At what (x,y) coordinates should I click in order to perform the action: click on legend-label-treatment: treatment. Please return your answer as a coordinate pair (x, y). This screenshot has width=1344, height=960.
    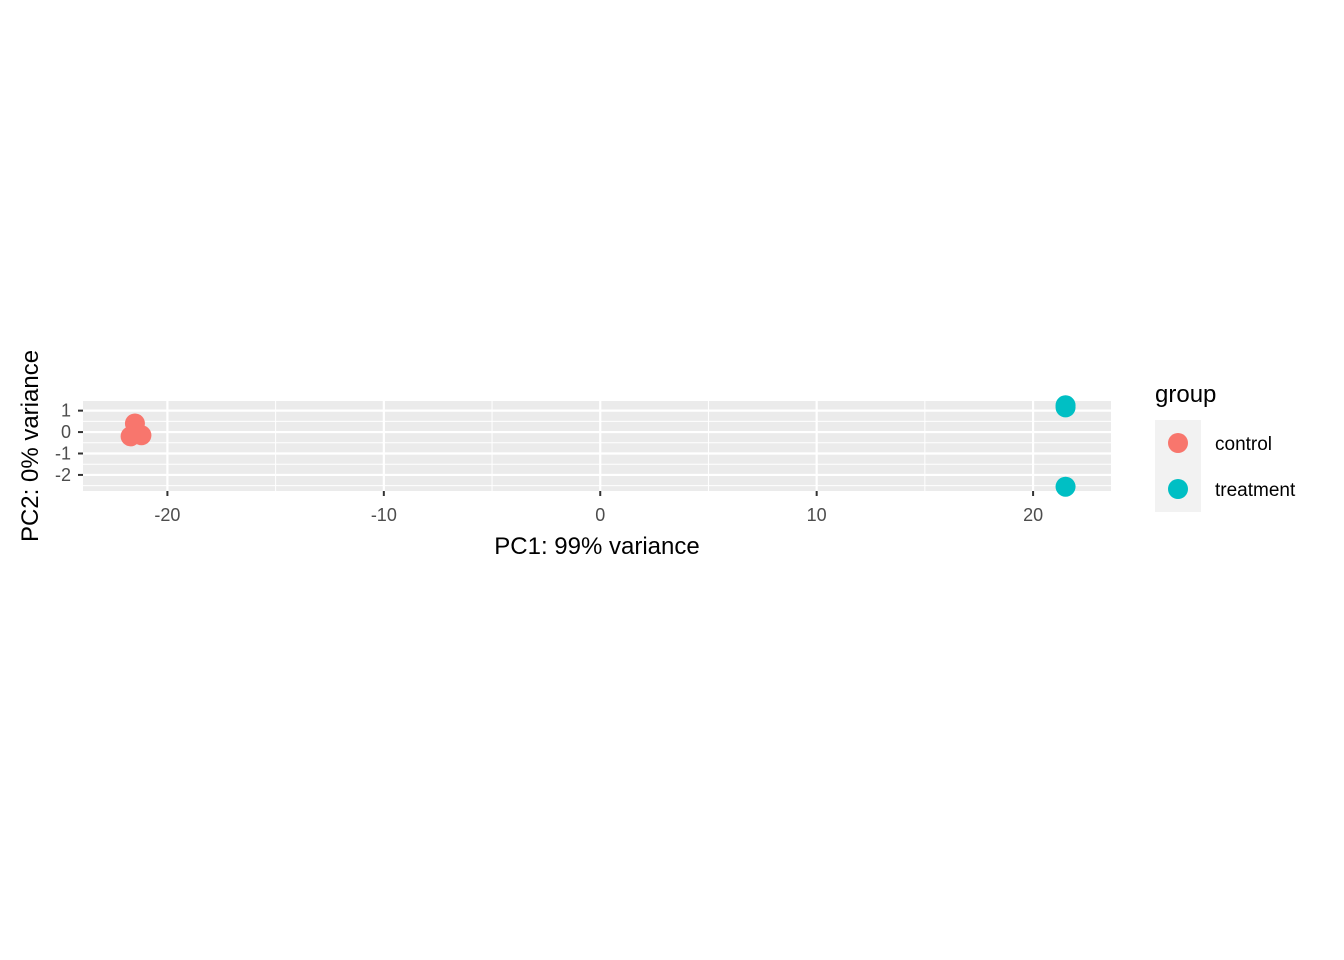
    Looking at the image, I should click on (1255, 490).